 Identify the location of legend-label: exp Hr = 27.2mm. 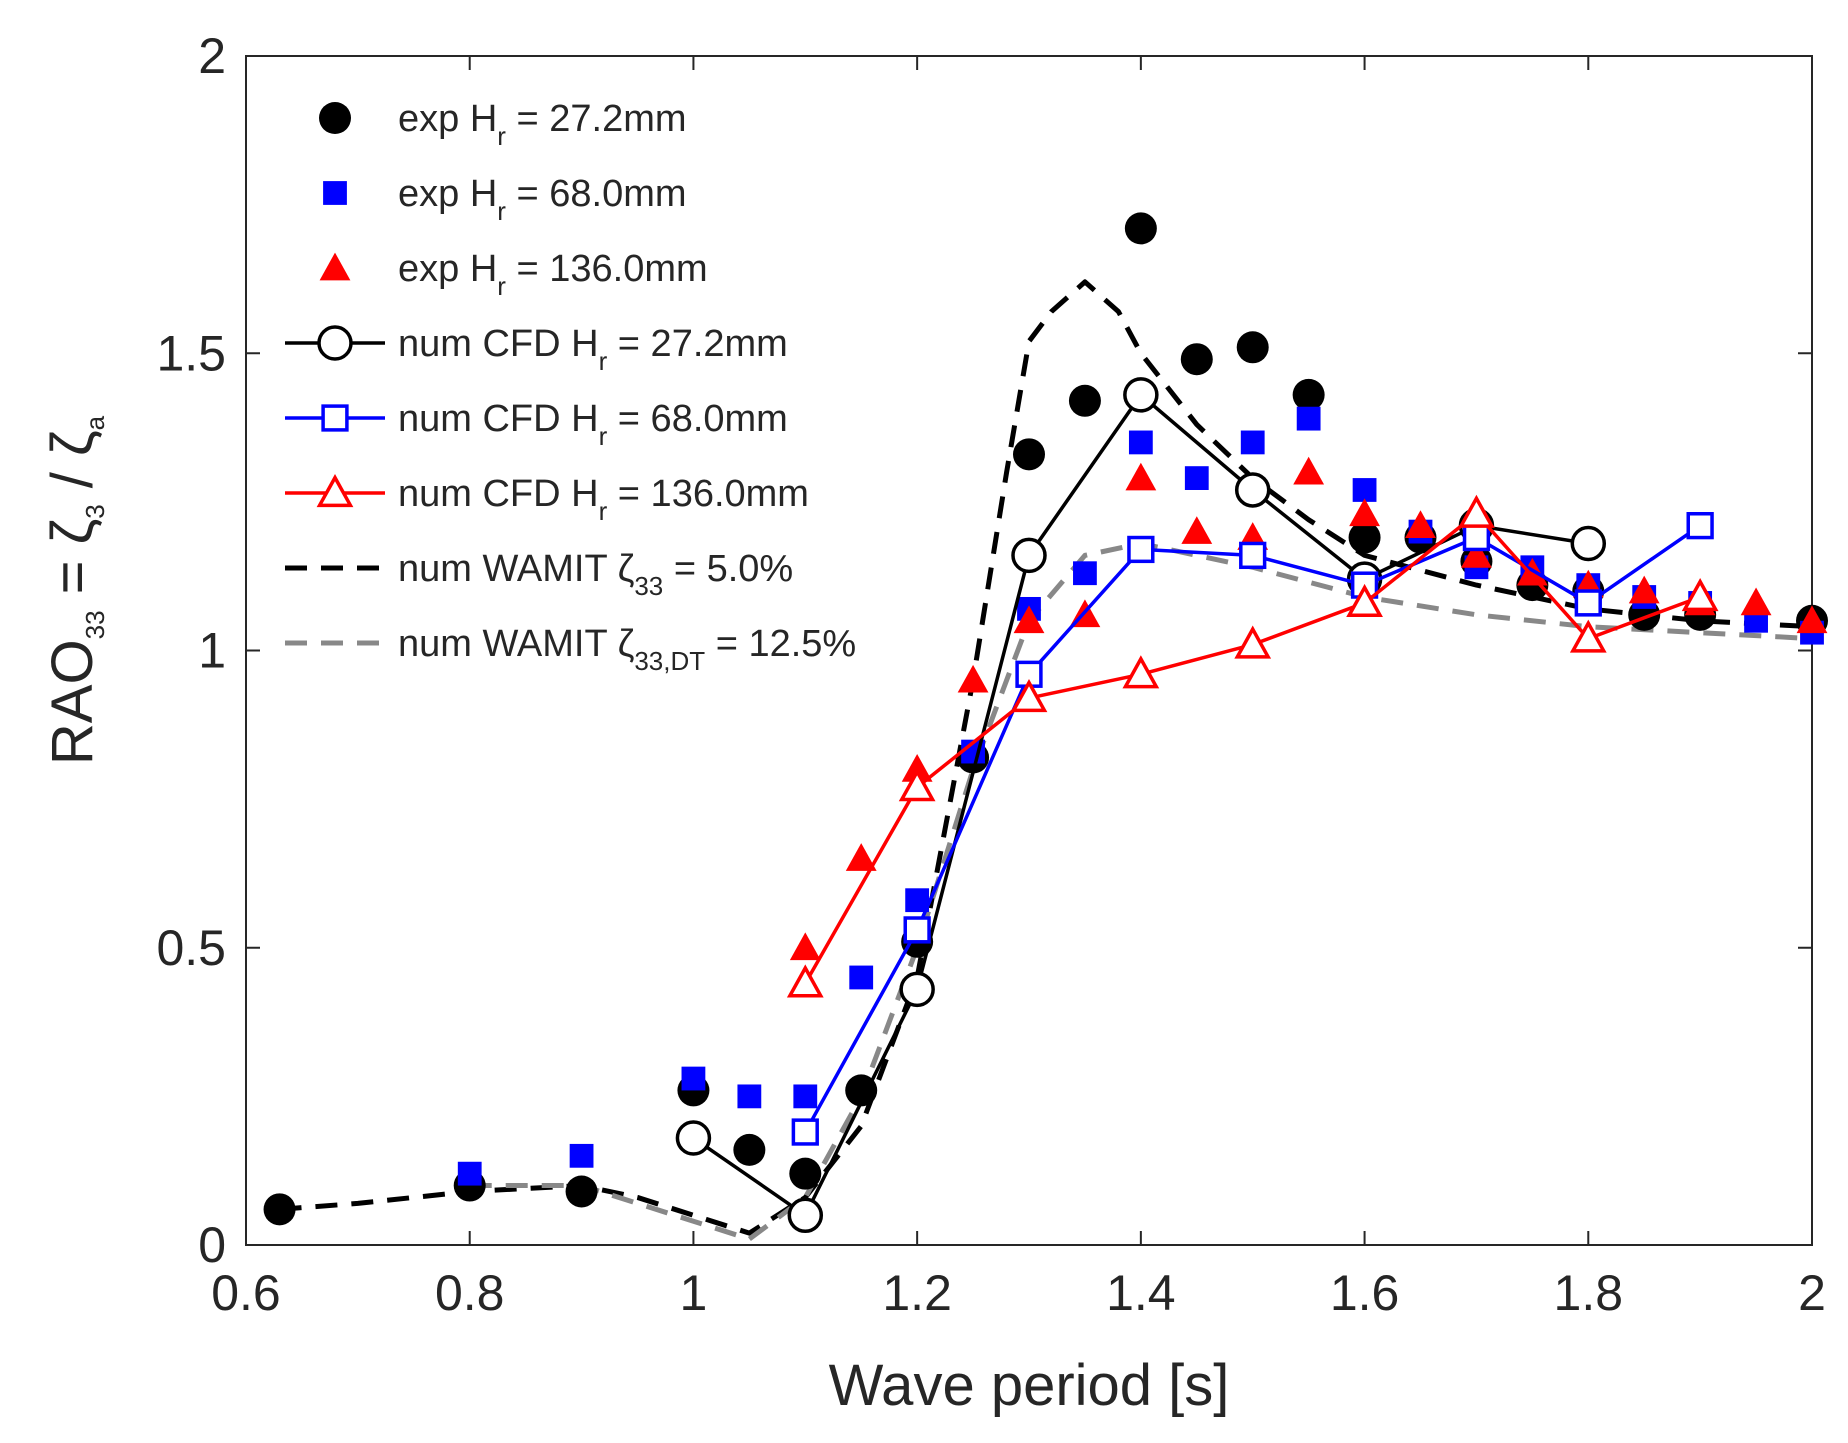
(542, 124).